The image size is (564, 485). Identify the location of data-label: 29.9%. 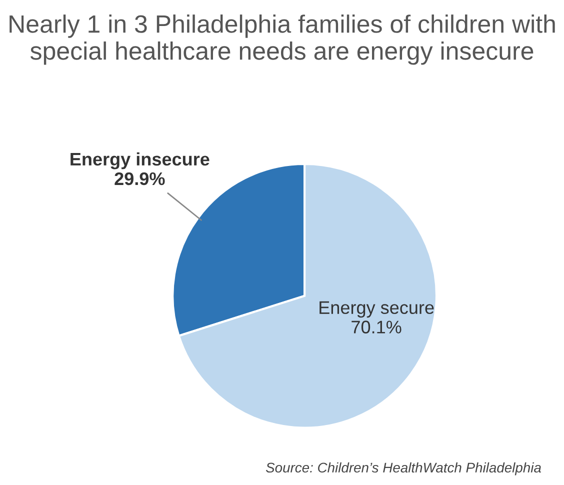
(139, 179).